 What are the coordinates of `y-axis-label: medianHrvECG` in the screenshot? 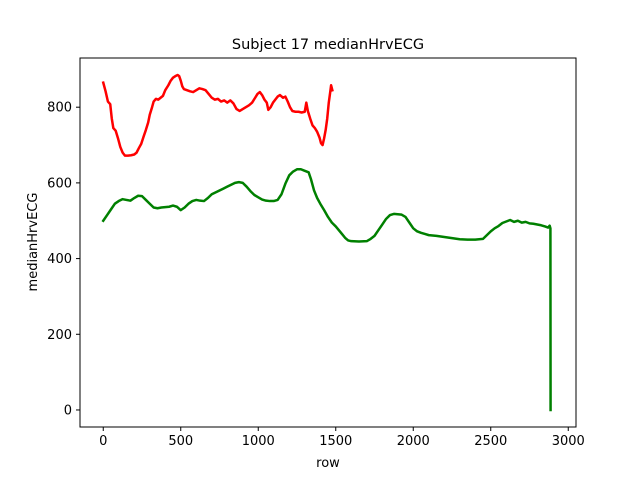 It's located at (33, 242).